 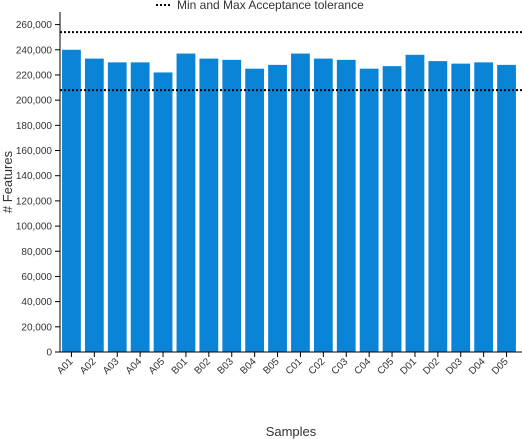 I want to click on x-tick-label: A04, so click(x=134, y=366).